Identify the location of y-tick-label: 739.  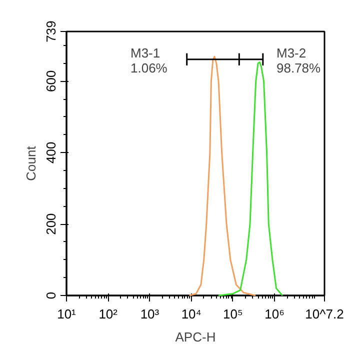
(51, 31).